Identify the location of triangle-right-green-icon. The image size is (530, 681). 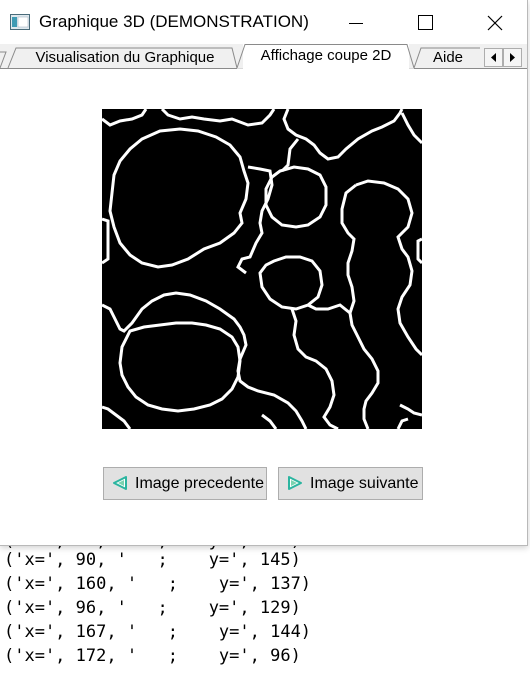
(295, 483).